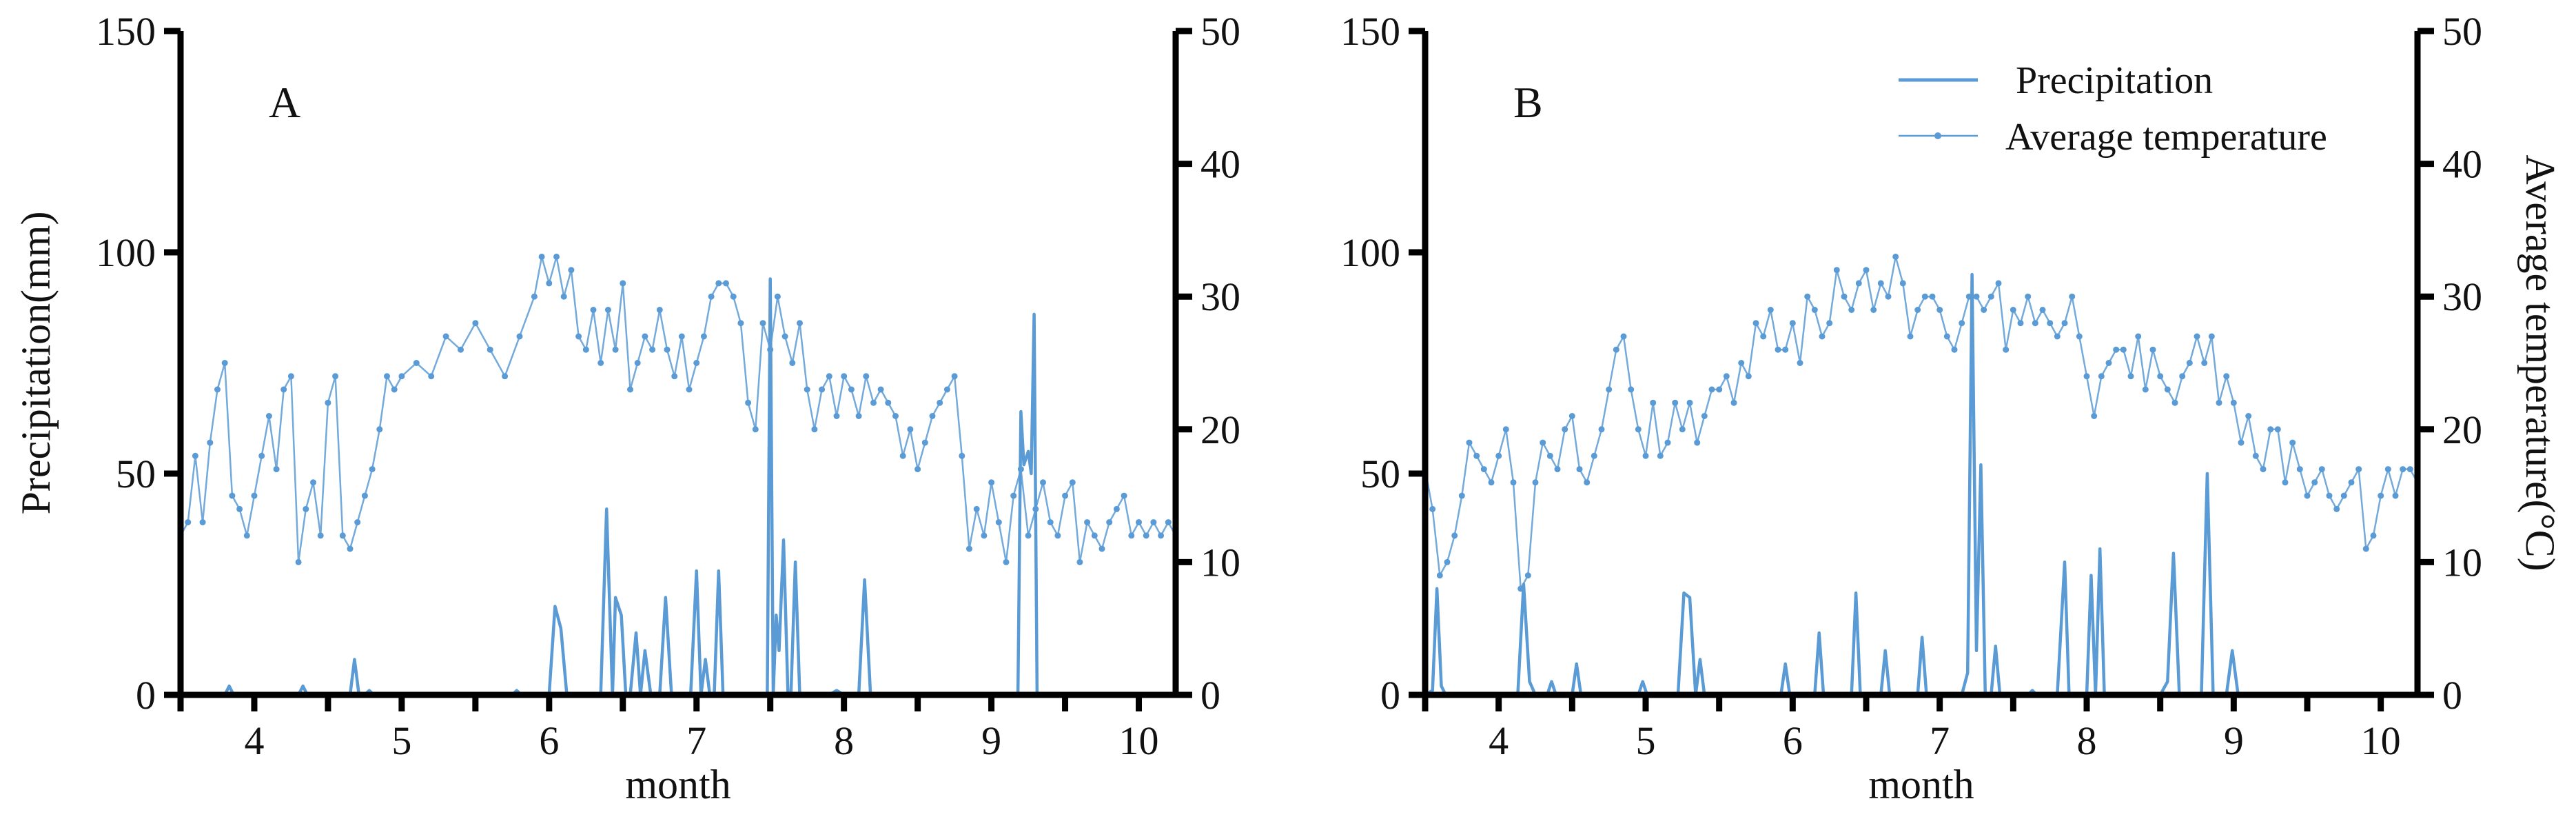 Image resolution: width=2576 pixels, height=830 pixels. What do you see at coordinates (1370, 252) in the screenshot?
I see `chart-1.y-left-tick-label-100: 100` at bounding box center [1370, 252].